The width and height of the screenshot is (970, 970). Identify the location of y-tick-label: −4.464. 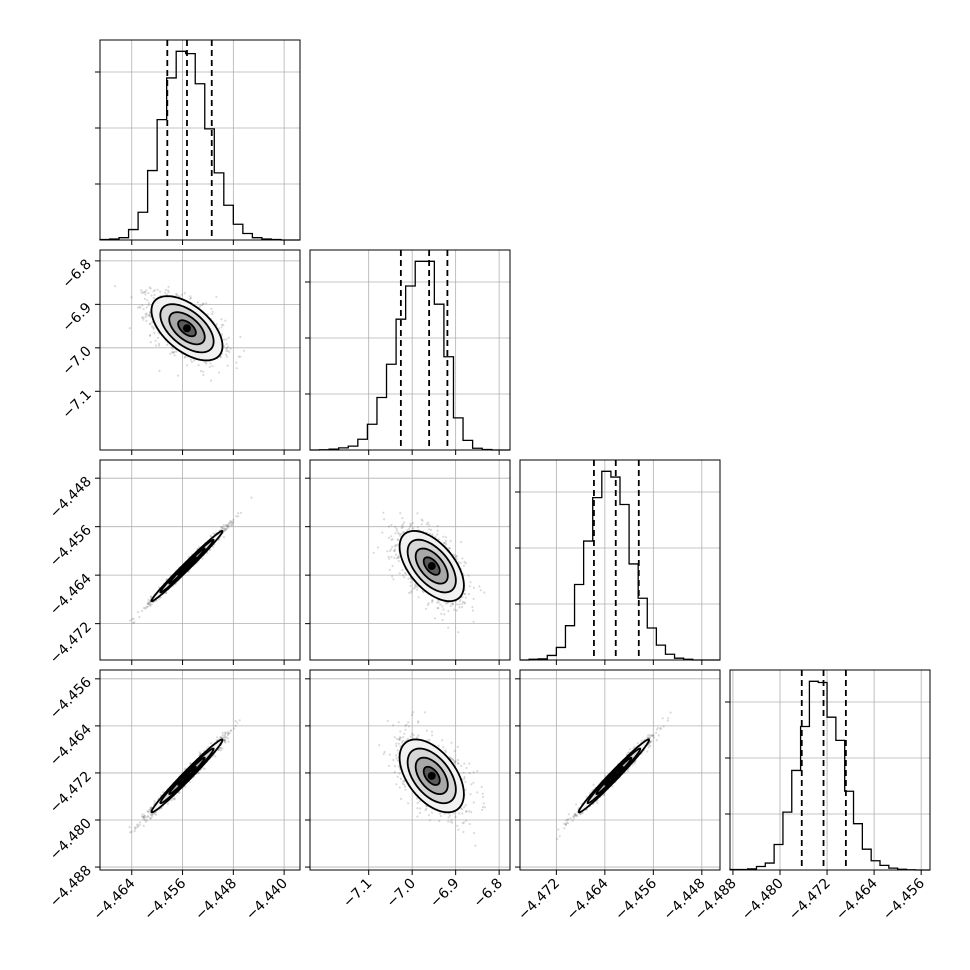
(71, 595).